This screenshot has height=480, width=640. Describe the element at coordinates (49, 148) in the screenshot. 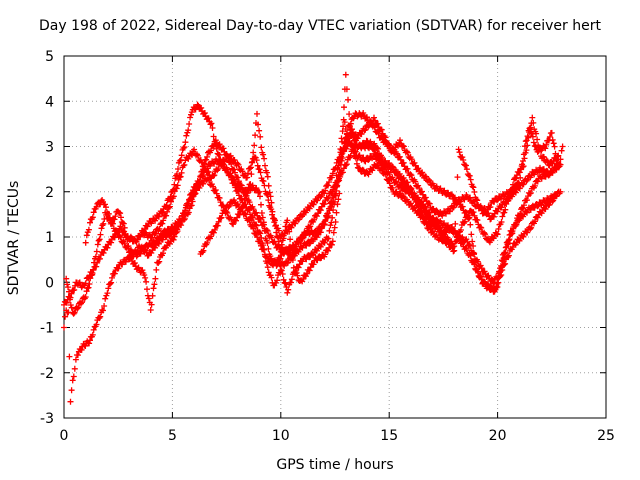

I see `y-tick-label: 3` at that location.